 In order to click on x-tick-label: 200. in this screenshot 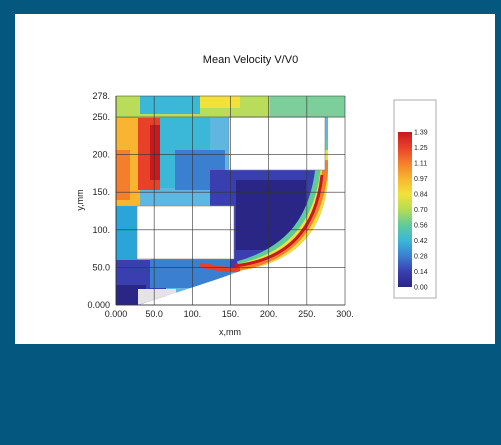, I will do `click(269, 314)`.